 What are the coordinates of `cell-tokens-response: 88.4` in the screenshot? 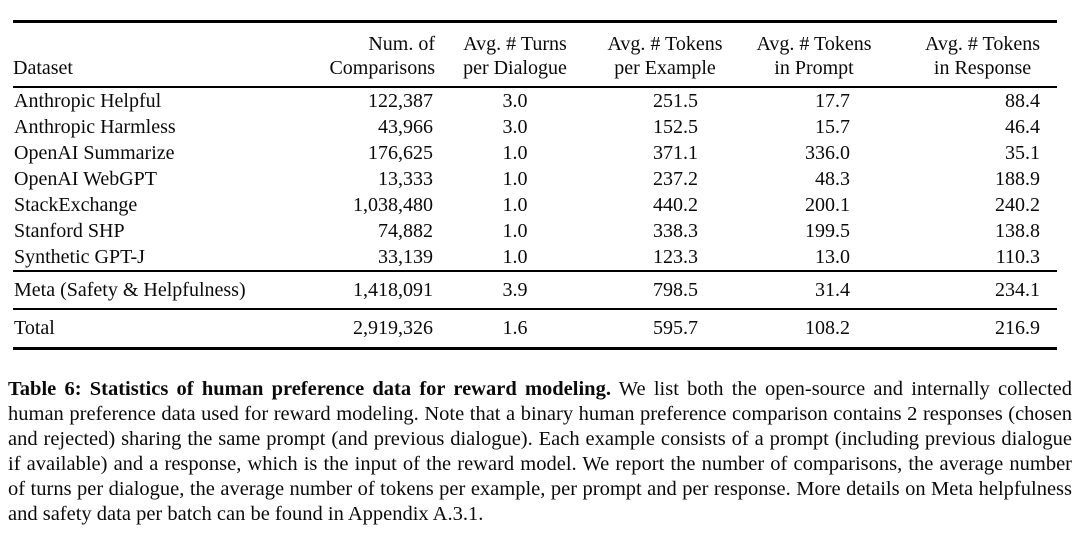 It's located at (1022, 101).